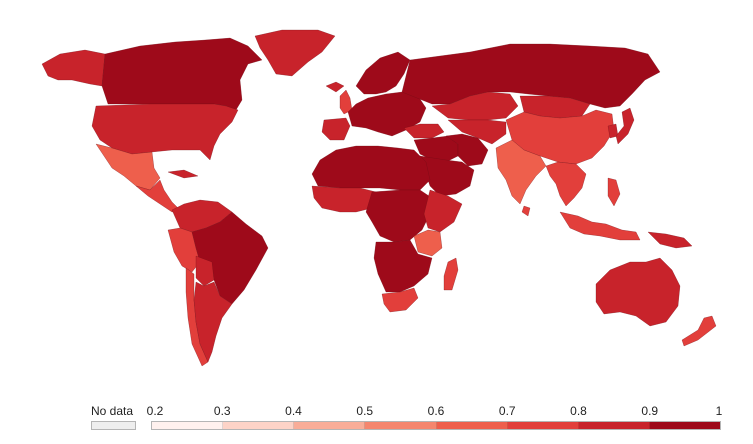 This screenshot has width=753, height=444. Describe the element at coordinates (451, 274) in the screenshot. I see `region-madagascar` at that location.